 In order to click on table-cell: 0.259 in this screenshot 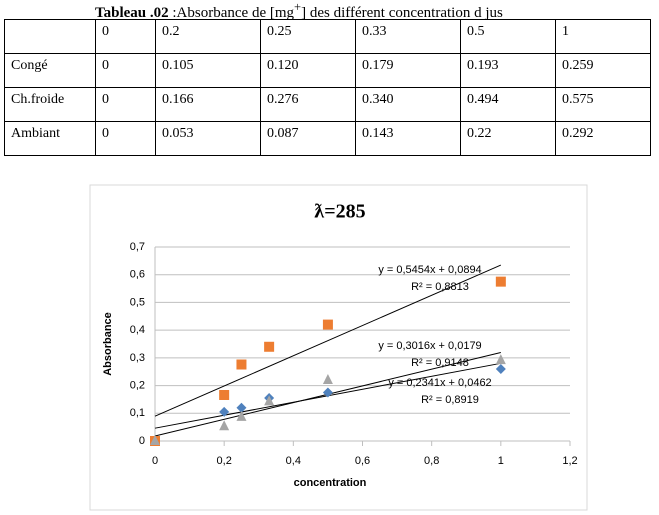, I will do `click(603, 70)`.